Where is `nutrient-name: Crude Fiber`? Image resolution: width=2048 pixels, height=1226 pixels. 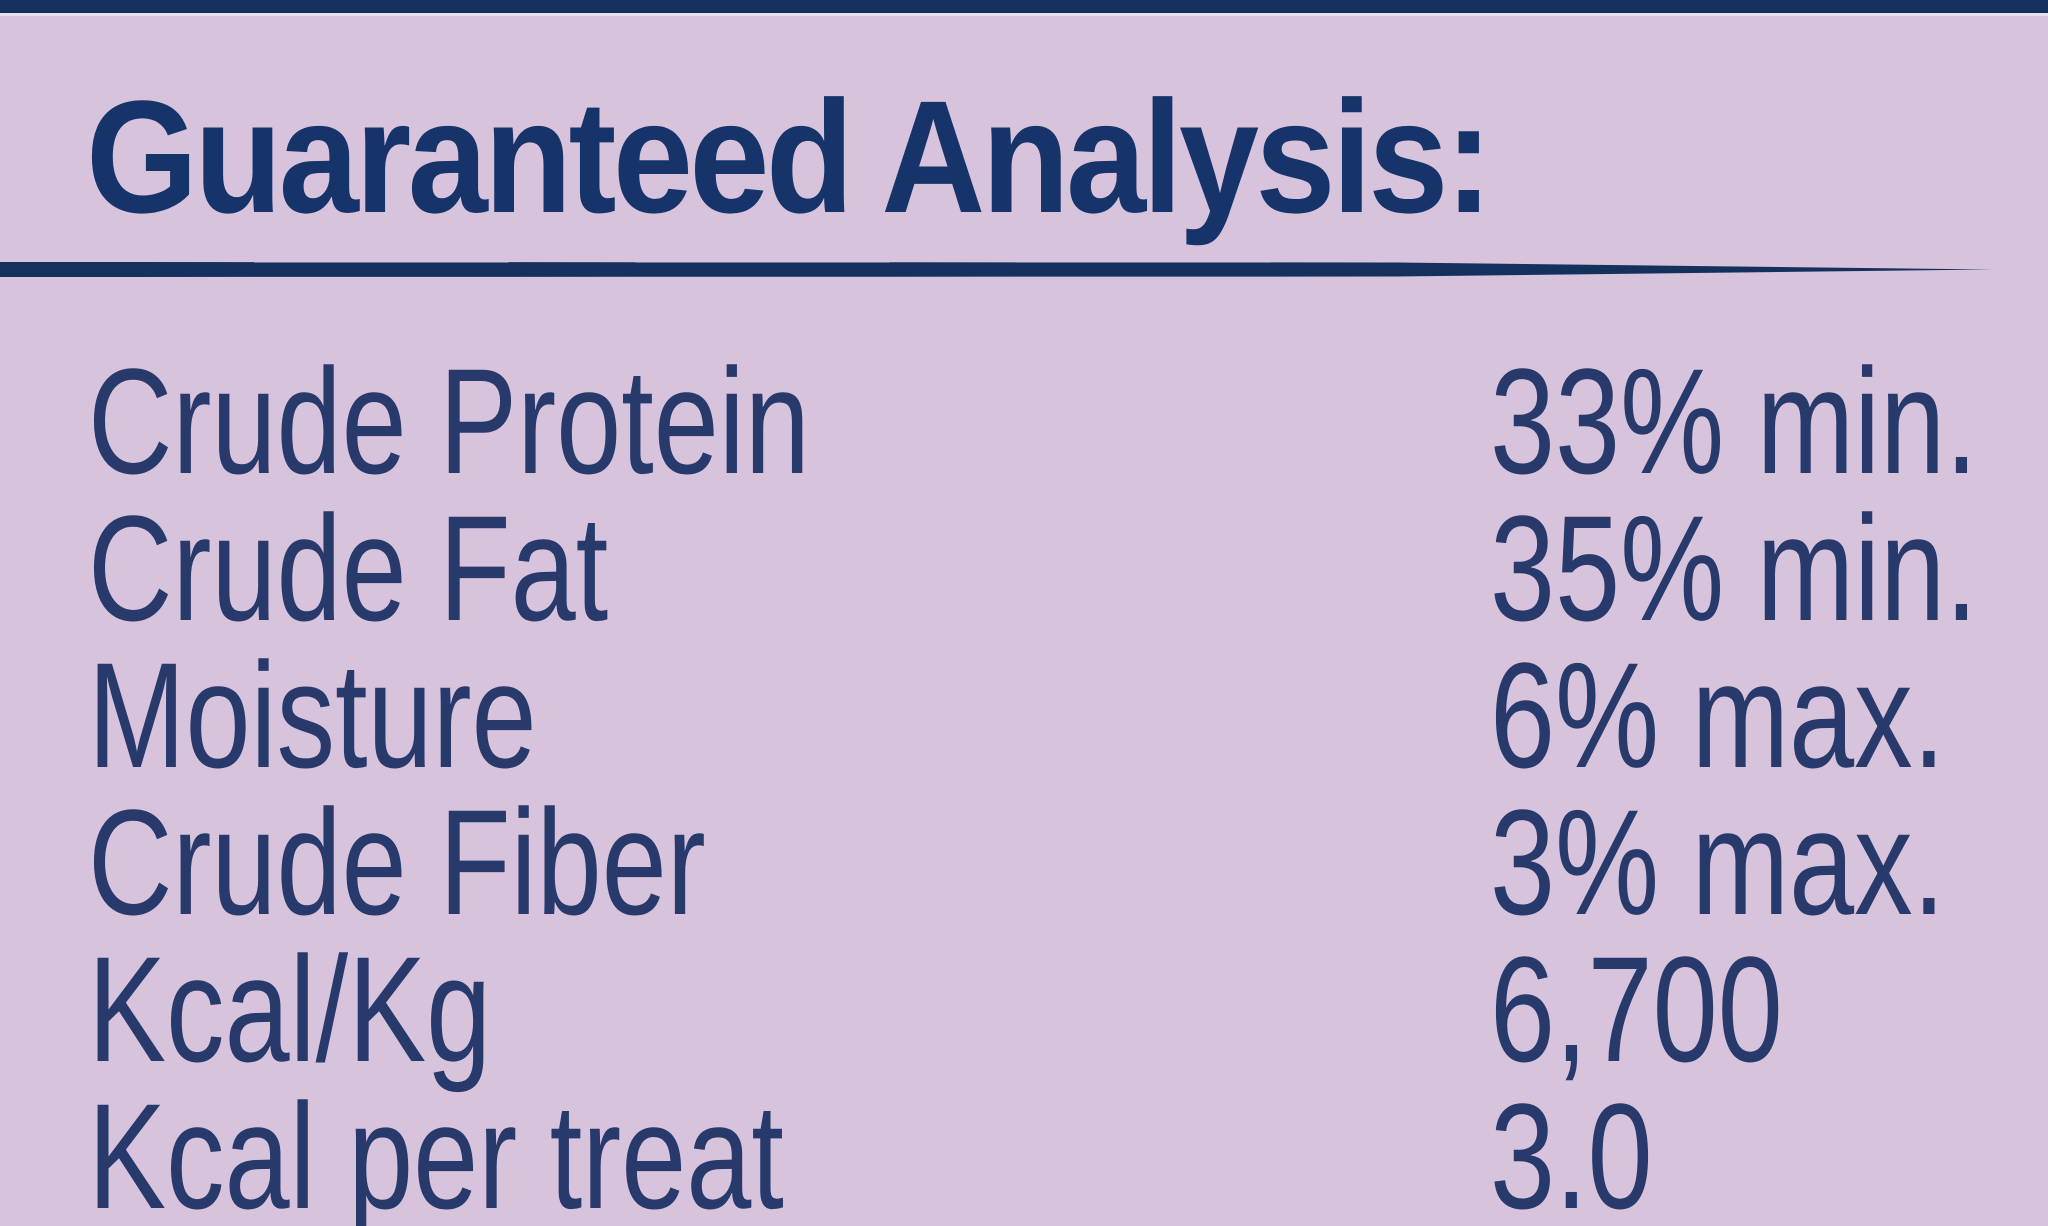
nutrient-name: Crude Fiber is located at coordinates (397, 862).